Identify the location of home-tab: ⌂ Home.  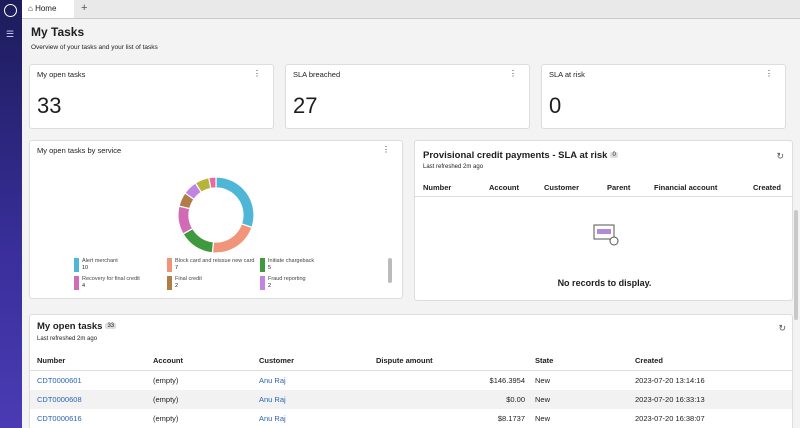
(48, 9).